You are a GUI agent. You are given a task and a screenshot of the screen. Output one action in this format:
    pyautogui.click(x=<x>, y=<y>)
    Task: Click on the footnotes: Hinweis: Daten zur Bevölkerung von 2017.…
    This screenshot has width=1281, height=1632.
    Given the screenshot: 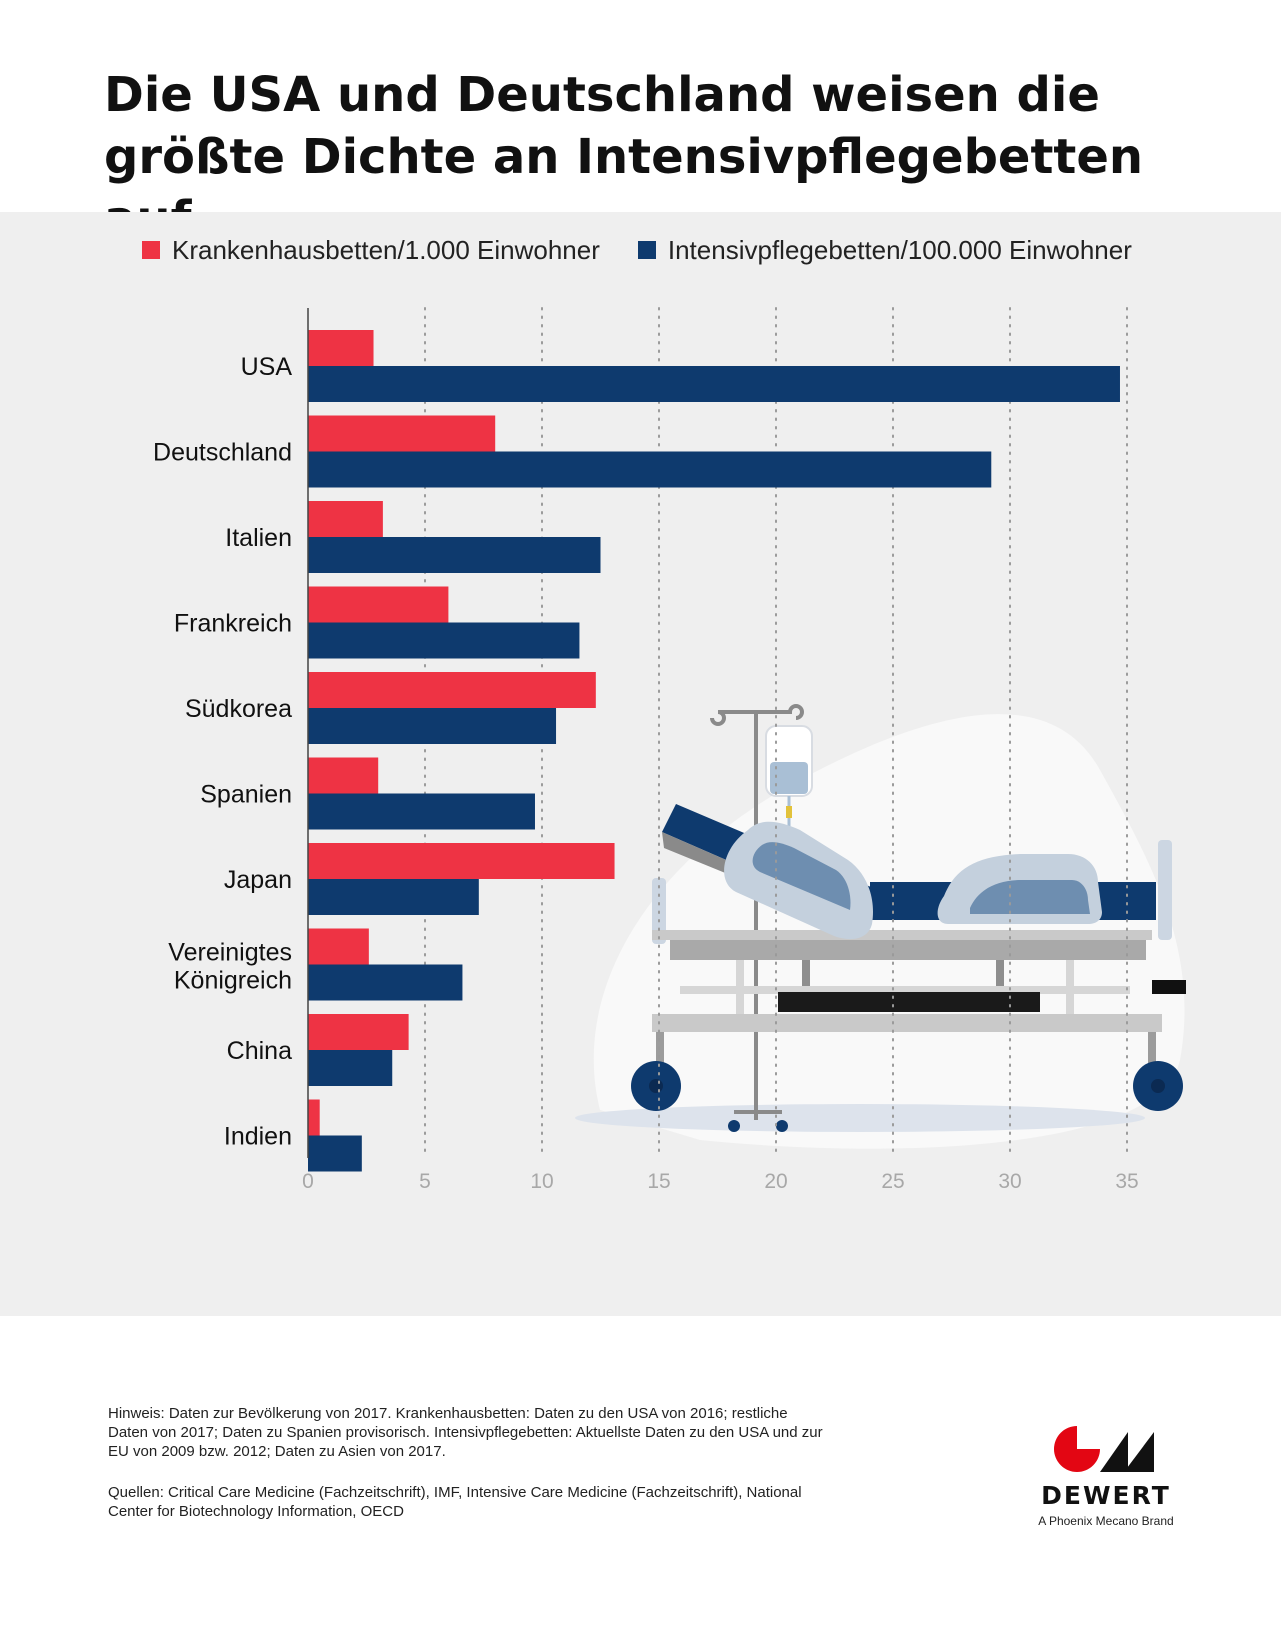 What is the action you would take?
    pyautogui.click(x=468, y=1473)
    